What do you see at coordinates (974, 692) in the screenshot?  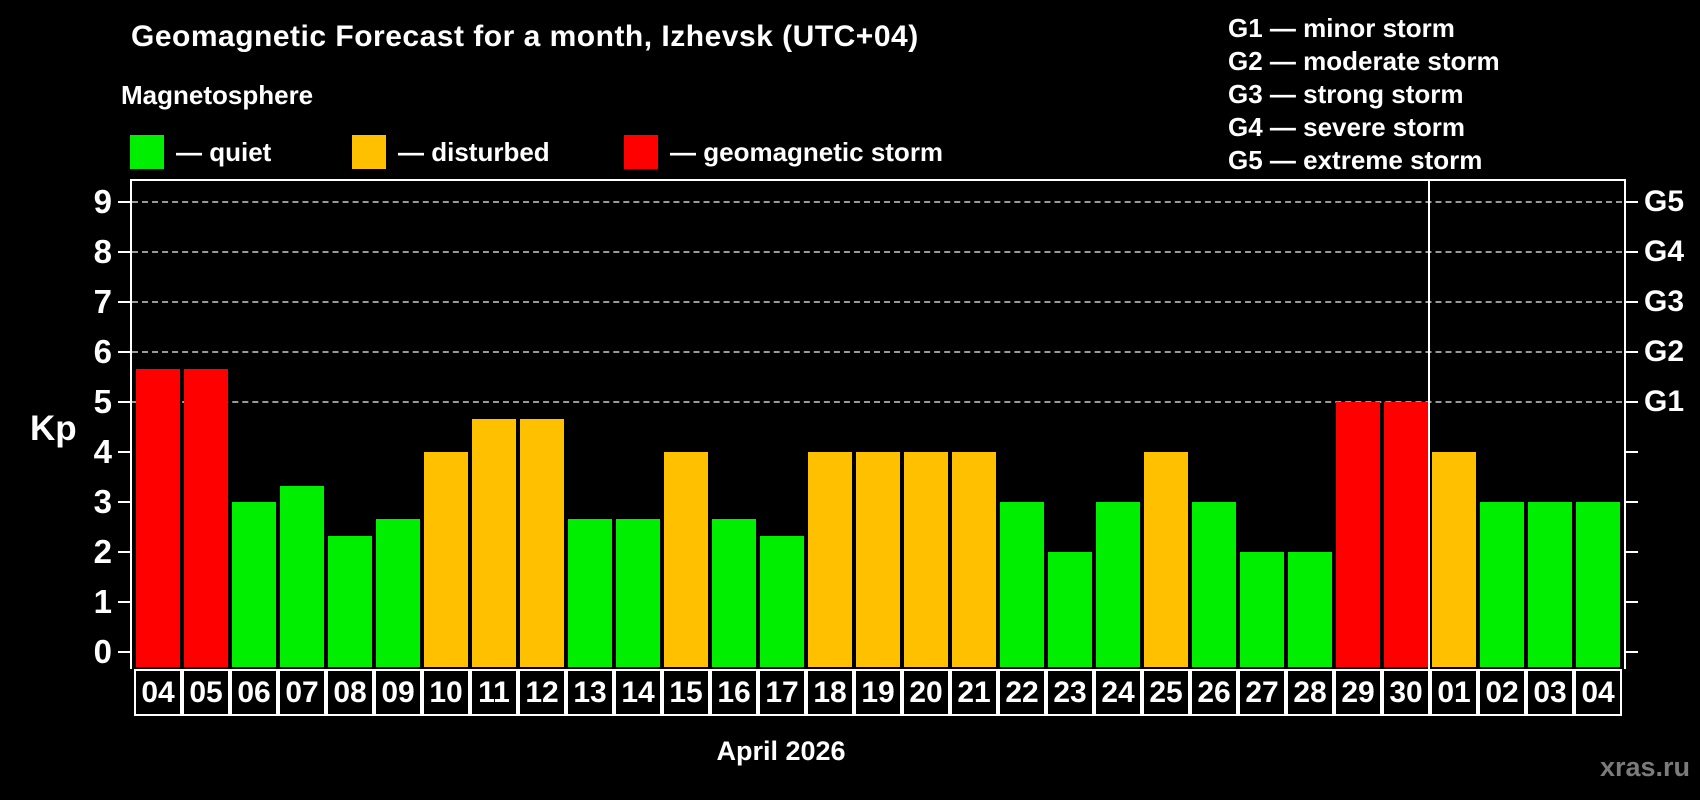 I see `day-label-21: 21` at bounding box center [974, 692].